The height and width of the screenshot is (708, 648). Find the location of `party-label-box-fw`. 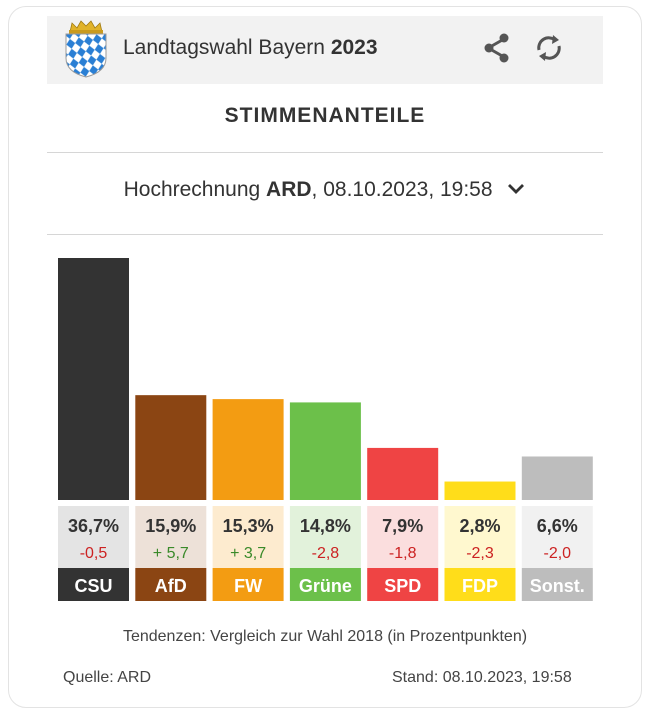

party-label-box-fw is located at coordinates (248, 584).